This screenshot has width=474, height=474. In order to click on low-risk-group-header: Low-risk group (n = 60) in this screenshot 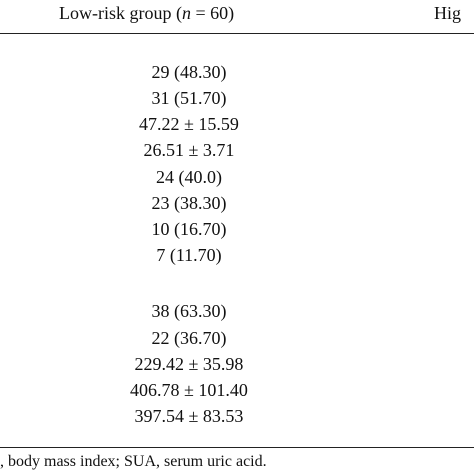, I will do `click(146, 13)`.